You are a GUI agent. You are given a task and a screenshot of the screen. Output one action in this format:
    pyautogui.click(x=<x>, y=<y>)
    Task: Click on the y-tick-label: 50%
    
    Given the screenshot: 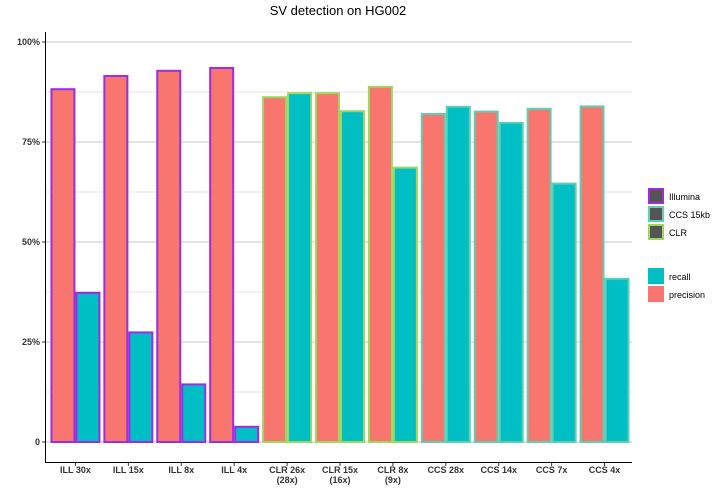 What is the action you would take?
    pyautogui.click(x=31, y=242)
    